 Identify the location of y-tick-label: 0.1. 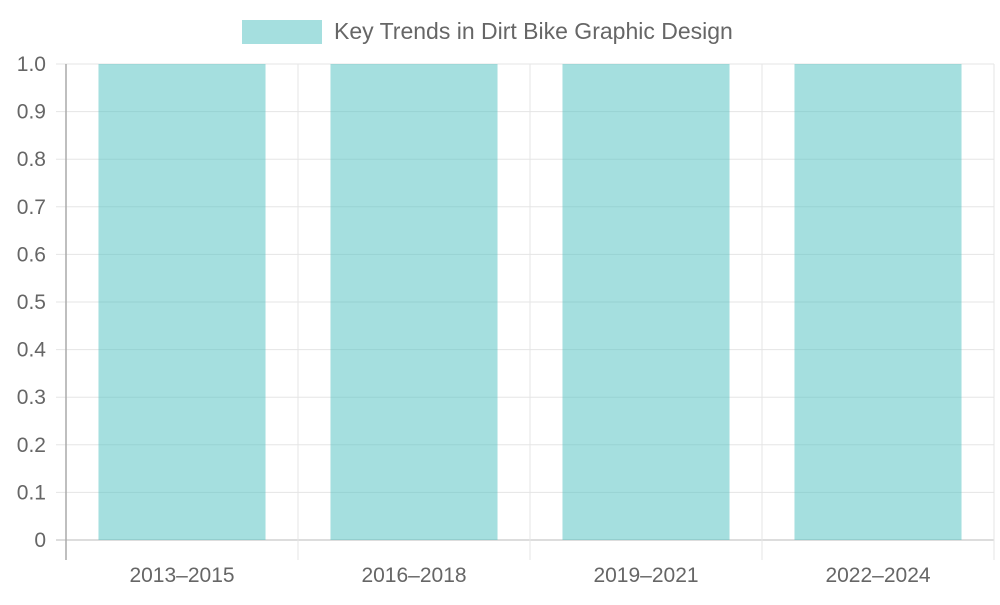
(31, 492).